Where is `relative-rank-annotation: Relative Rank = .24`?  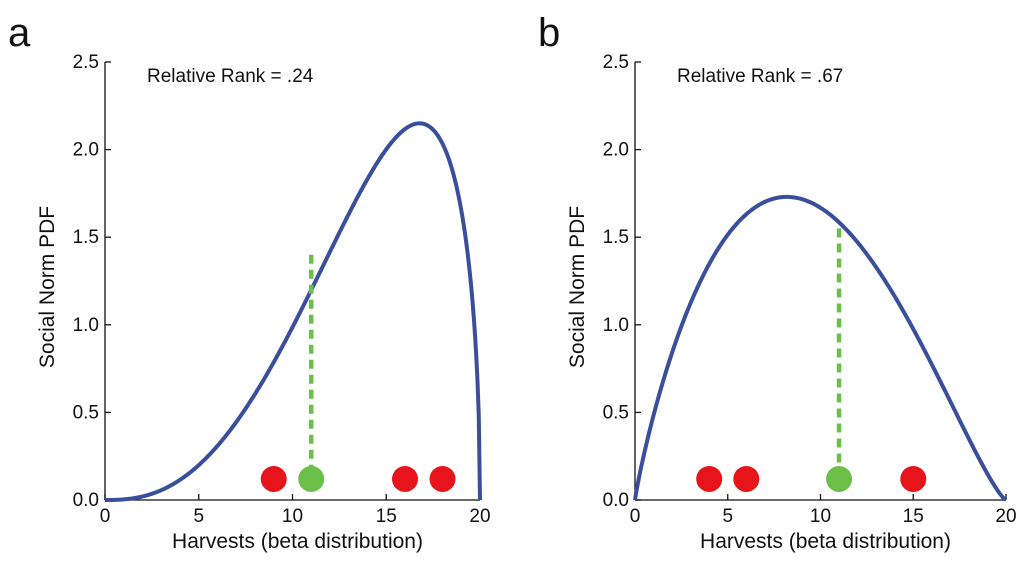 relative-rank-annotation: Relative Rank = .24 is located at coordinates (230, 76).